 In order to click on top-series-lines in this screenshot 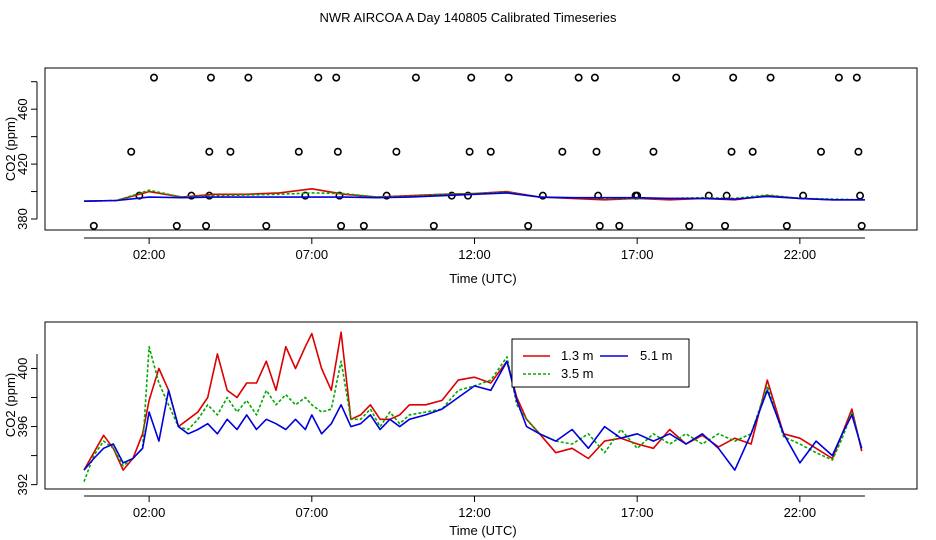, I will do `click(474, 195)`.